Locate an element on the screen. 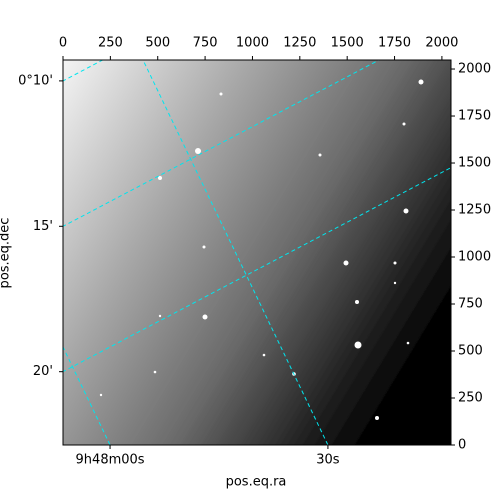 This screenshot has width=500, height=504. x-tick-label: 1000 is located at coordinates (252, 43).